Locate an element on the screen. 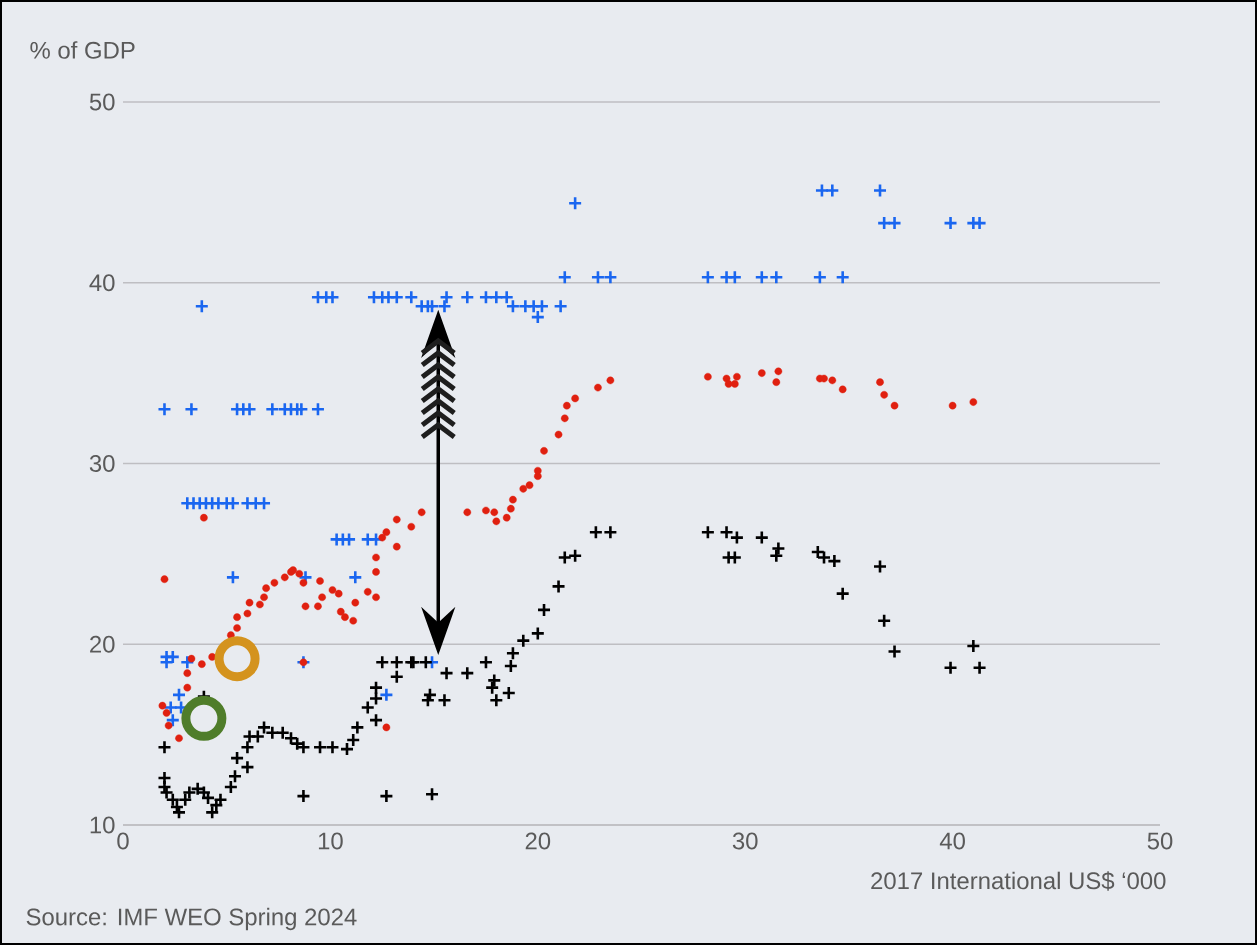 Image resolution: width=1257 pixels, height=945 pixels. y-tick-label: 50 is located at coordinates (102, 102).